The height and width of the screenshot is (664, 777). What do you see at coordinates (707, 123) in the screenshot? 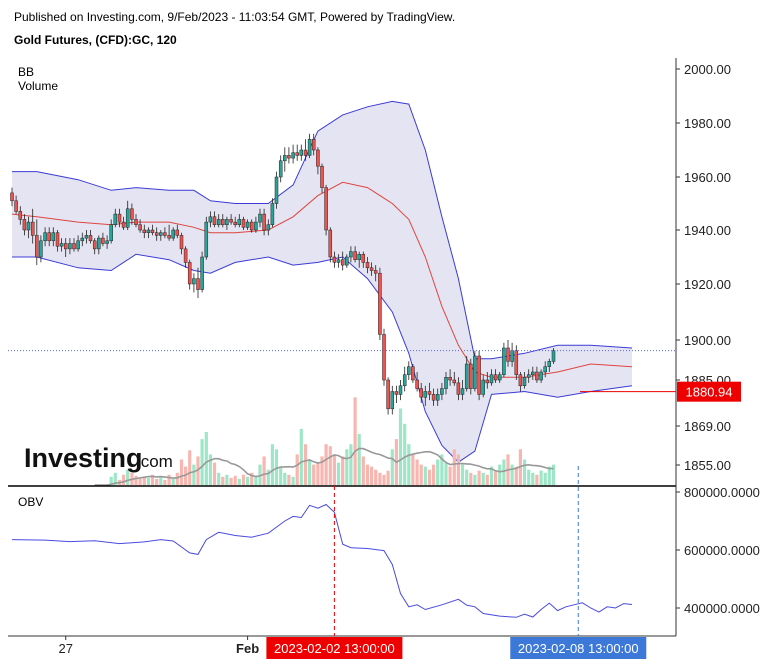
I see `price-tick-label: 1980.00` at bounding box center [707, 123].